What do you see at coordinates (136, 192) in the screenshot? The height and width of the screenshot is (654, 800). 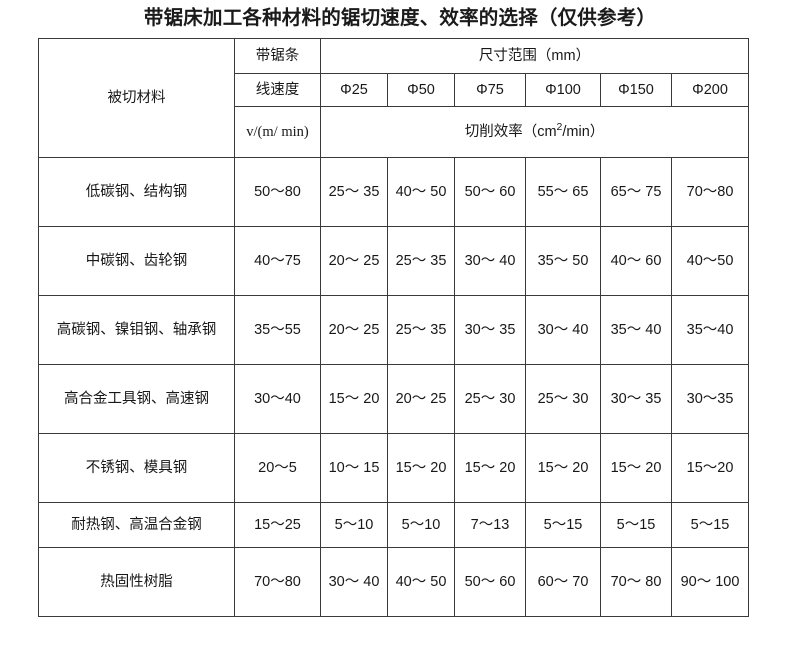 I see `row-material: 低碳钢、结构钢` at bounding box center [136, 192].